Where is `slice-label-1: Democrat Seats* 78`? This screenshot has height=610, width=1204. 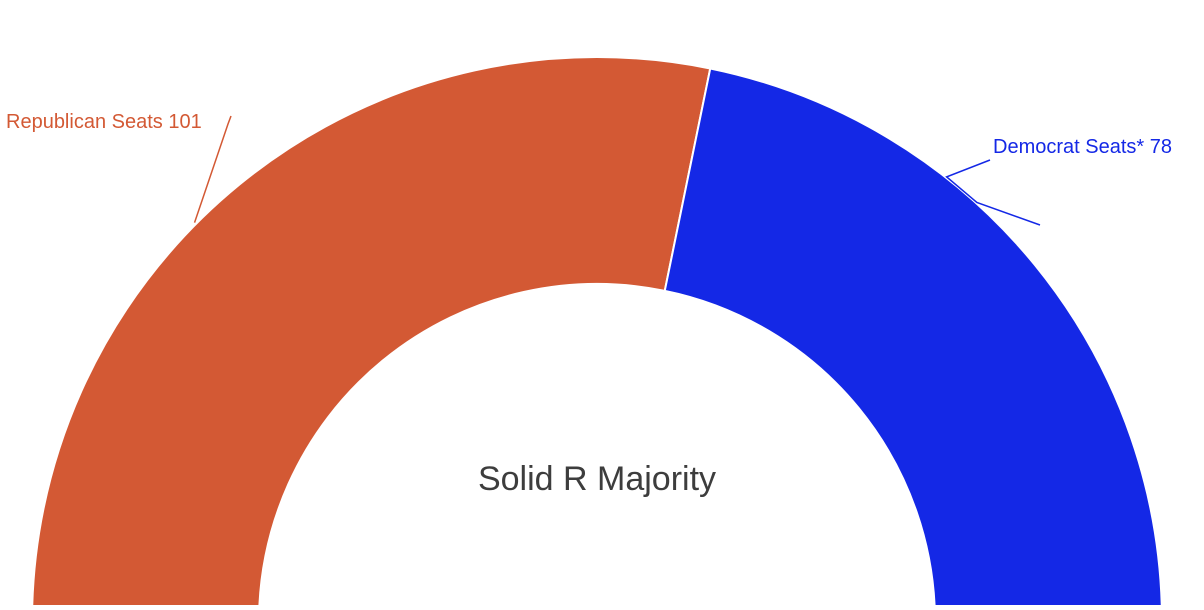 slice-label-1: Democrat Seats* 78 is located at coordinates (1082, 147).